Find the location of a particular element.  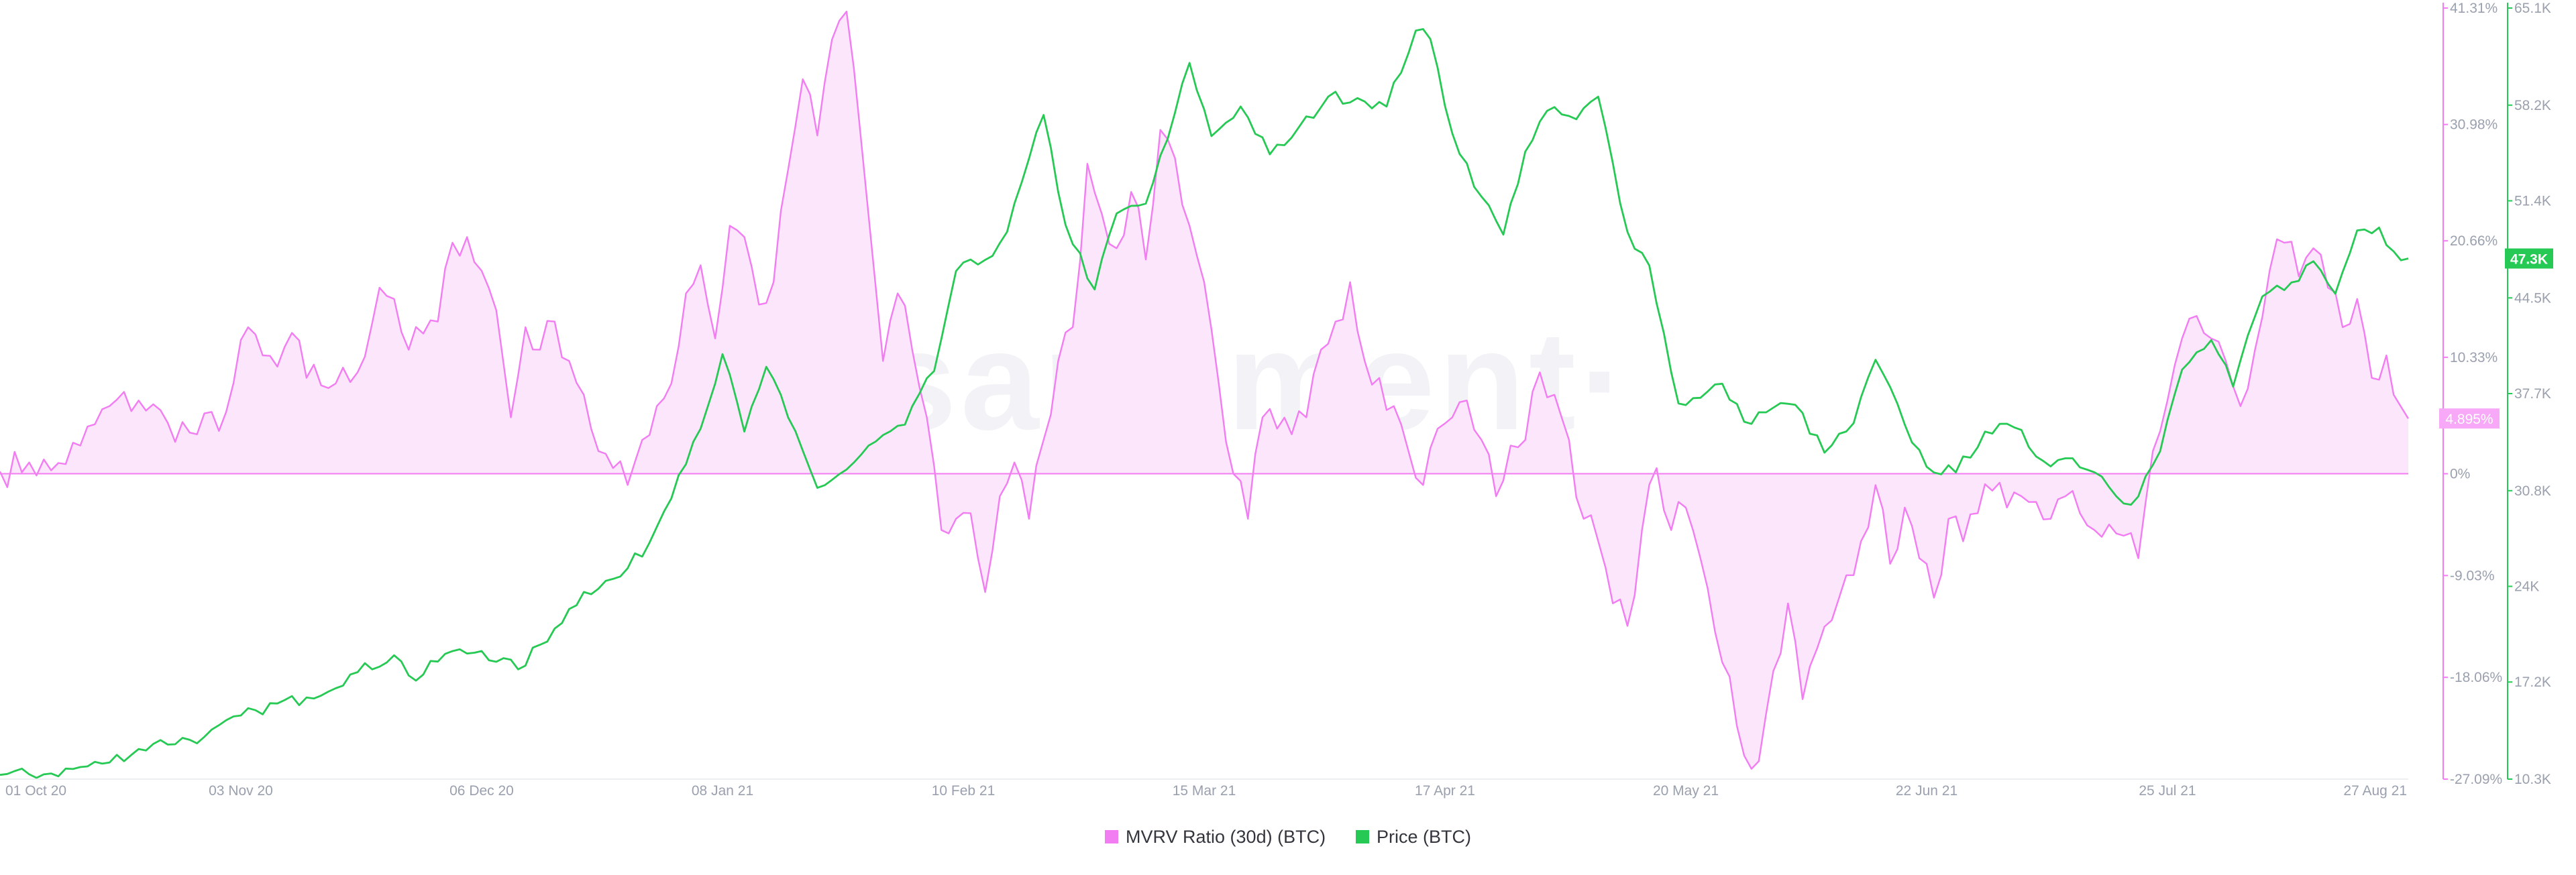

mvrv-tick-label: 20.66% is located at coordinates (2474, 241).